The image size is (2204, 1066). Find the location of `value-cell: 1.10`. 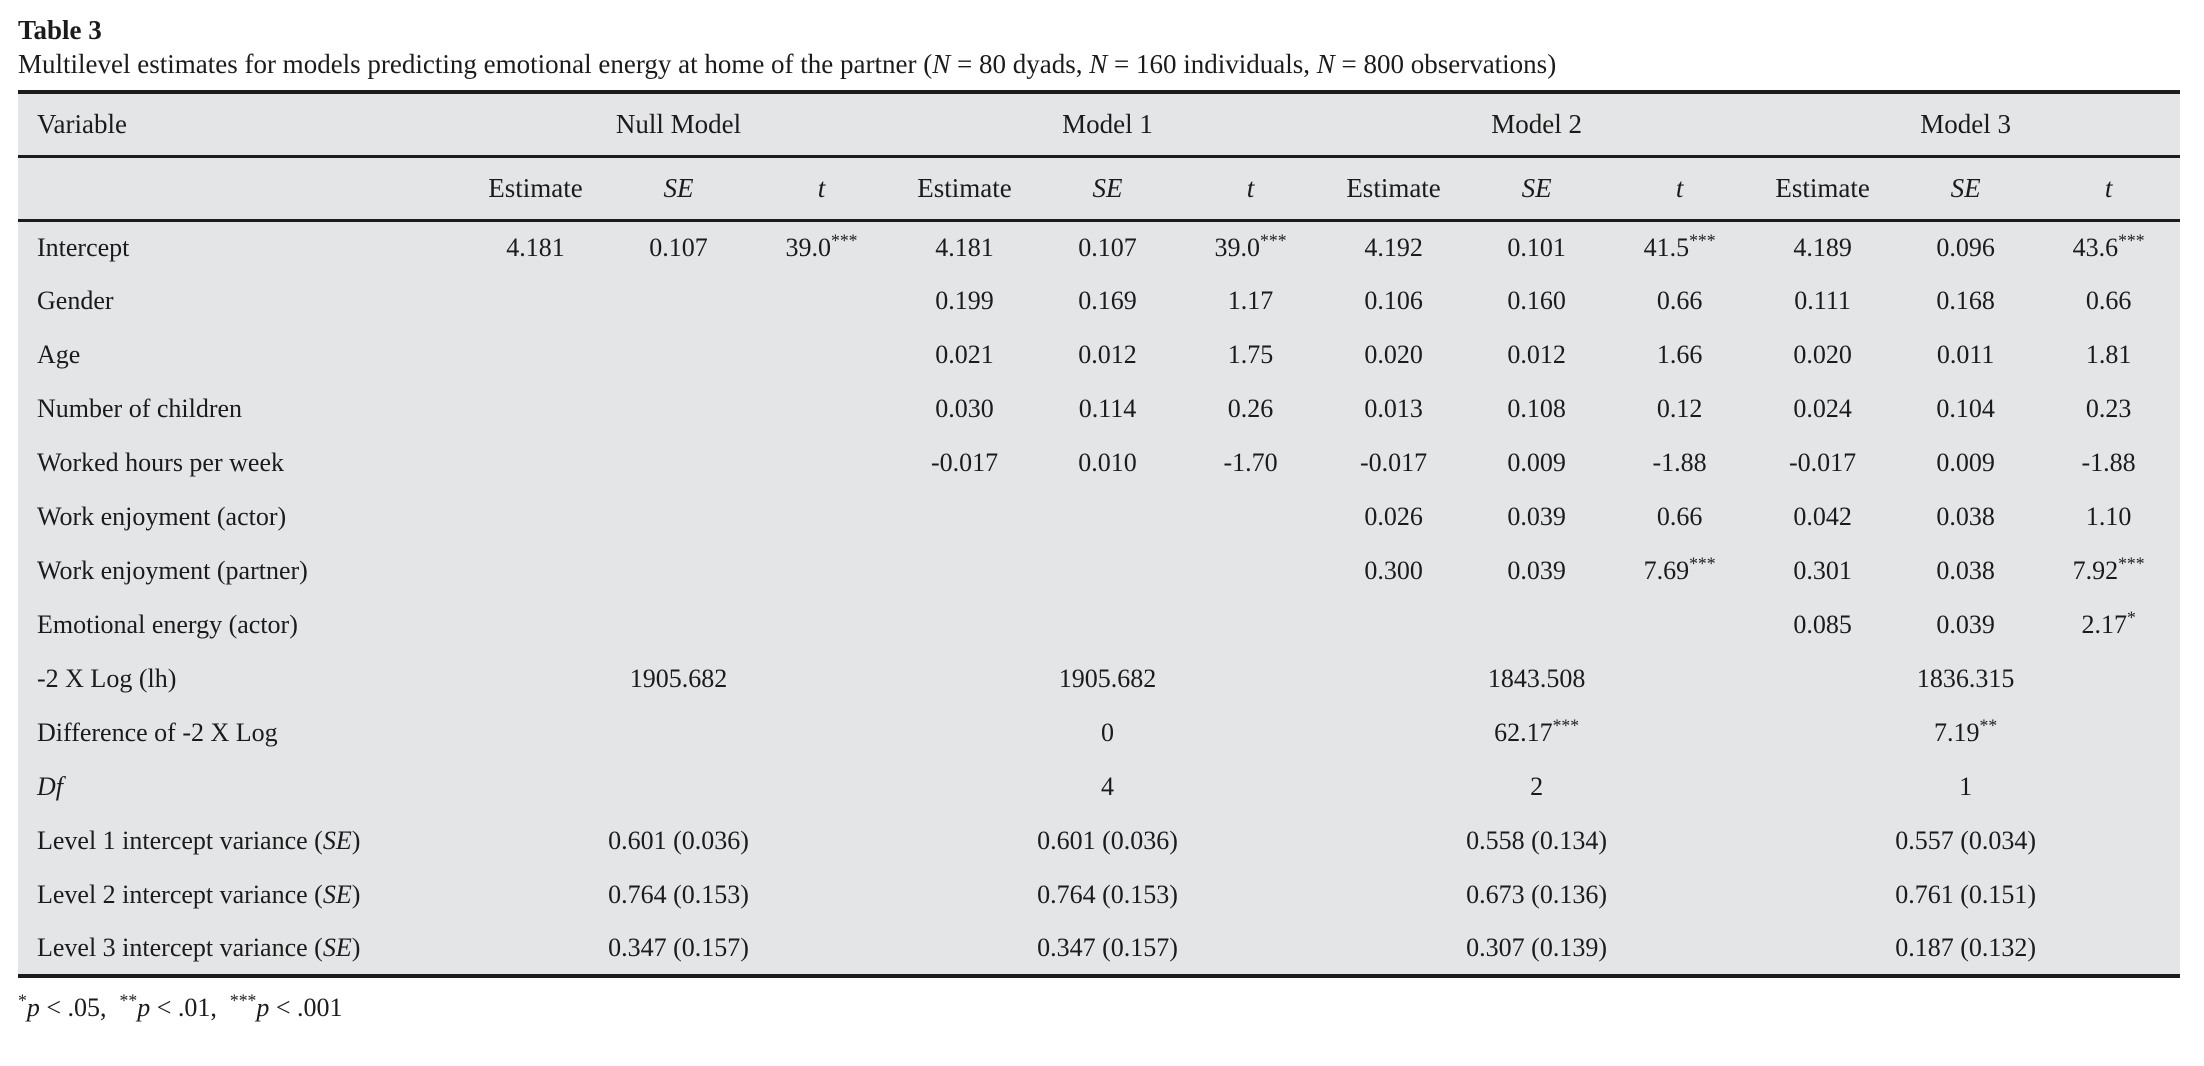

value-cell: 1.10 is located at coordinates (2108, 516).